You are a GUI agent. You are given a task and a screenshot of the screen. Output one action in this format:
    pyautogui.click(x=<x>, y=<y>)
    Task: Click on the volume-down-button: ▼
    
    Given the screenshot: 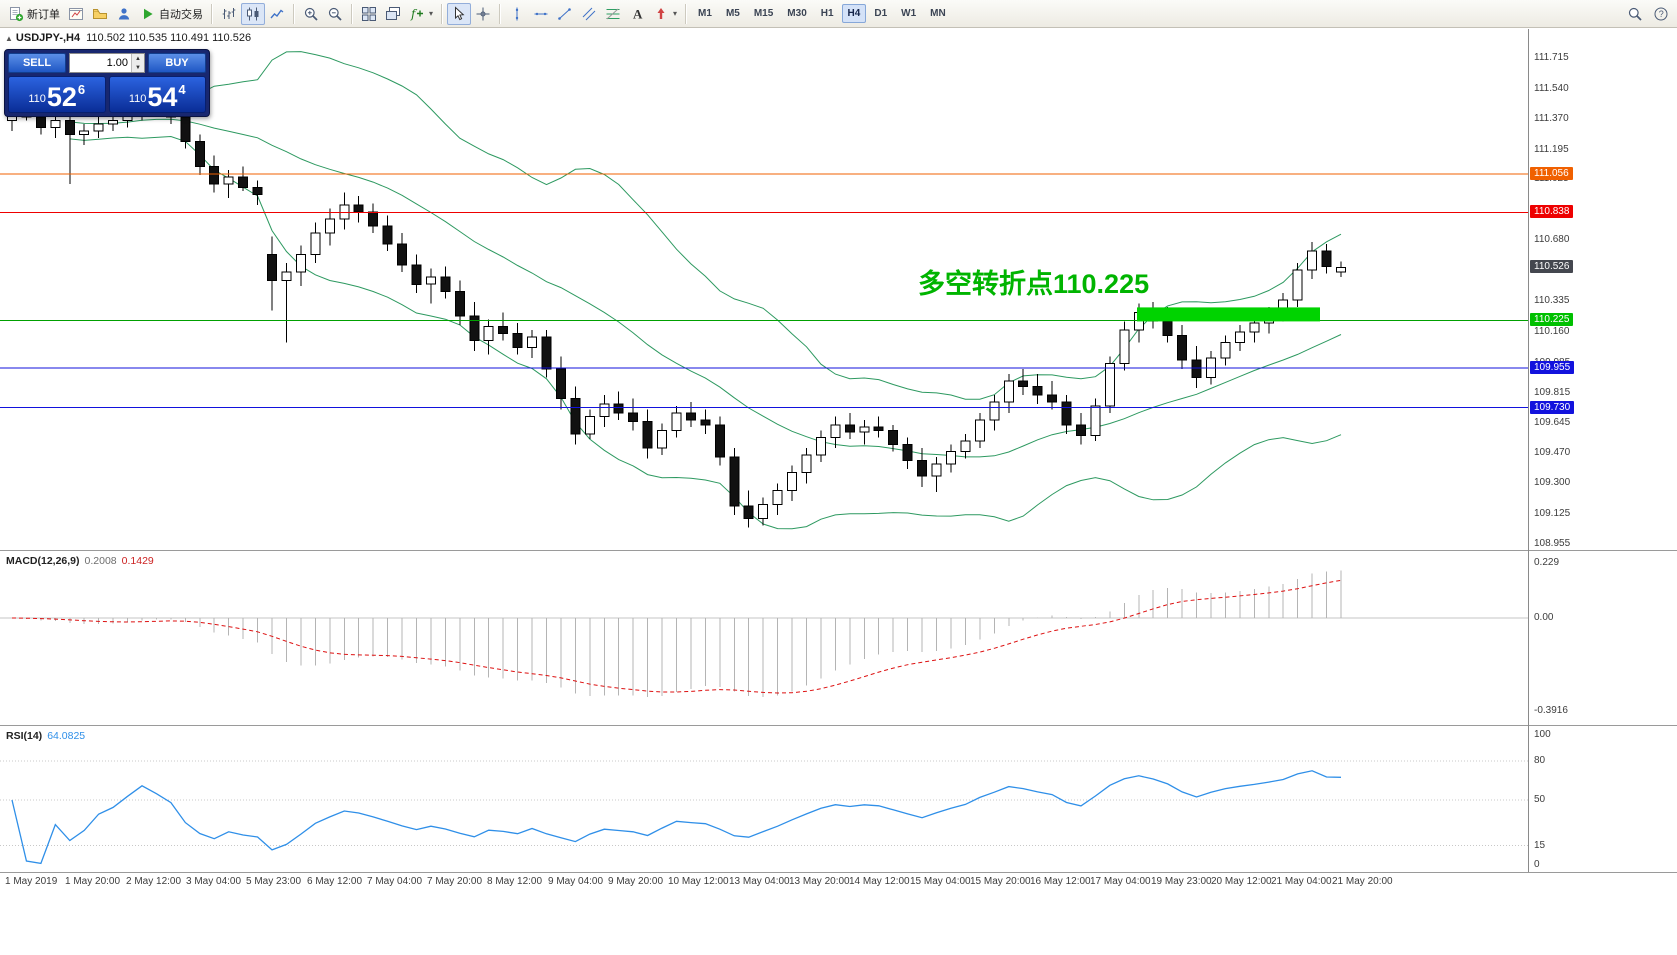 What is the action you would take?
    pyautogui.click(x=138, y=67)
    